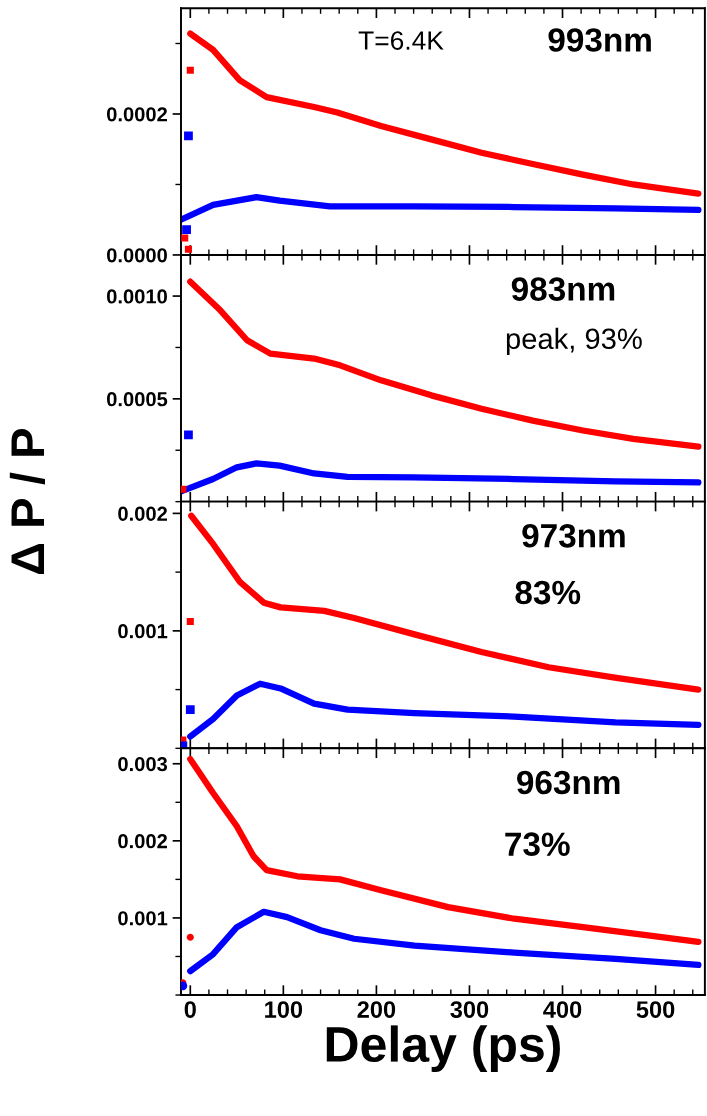 This screenshot has height=1116, width=707. I want to click on x-tick-label: 400, so click(562, 1009).